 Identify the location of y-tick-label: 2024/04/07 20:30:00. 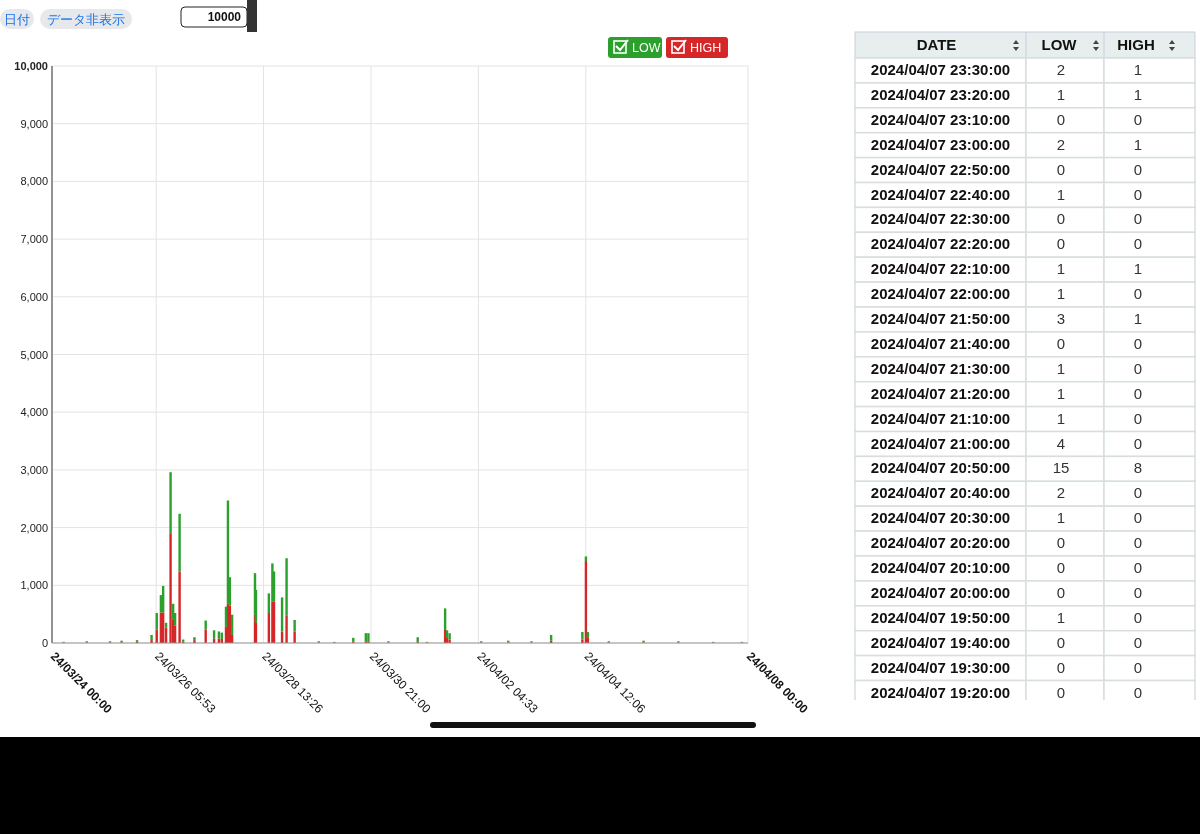
(940, 518).